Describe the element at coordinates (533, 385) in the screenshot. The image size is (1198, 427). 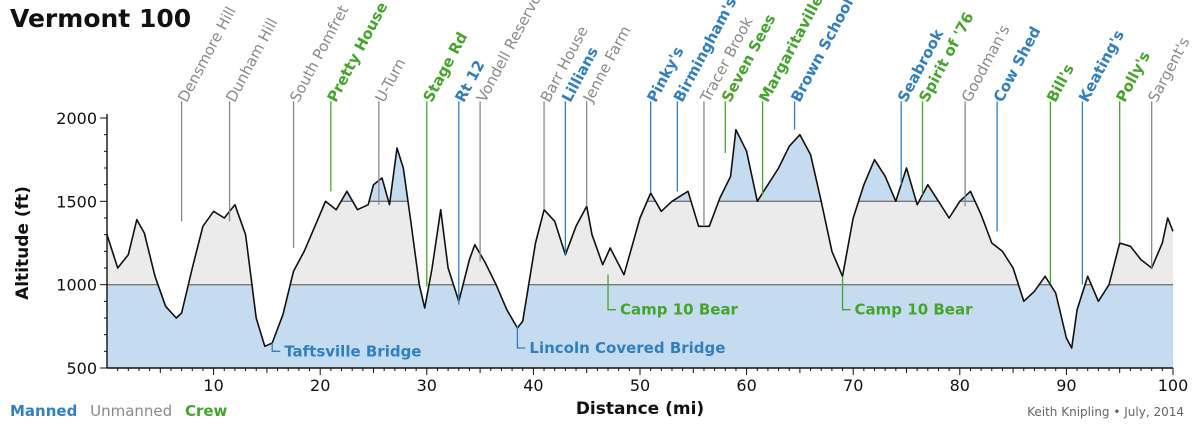
I see `x-tick-label-40: 40` at that location.